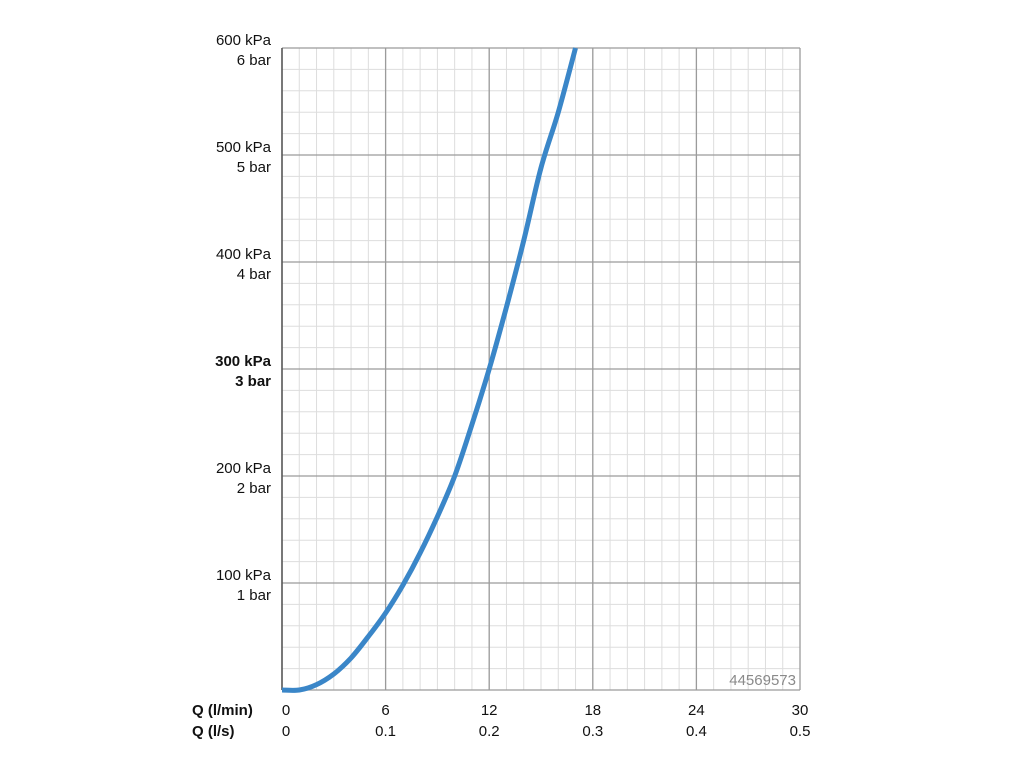  Describe the element at coordinates (592, 731) in the screenshot. I see `x-tick-label-ls: 0.3` at that location.